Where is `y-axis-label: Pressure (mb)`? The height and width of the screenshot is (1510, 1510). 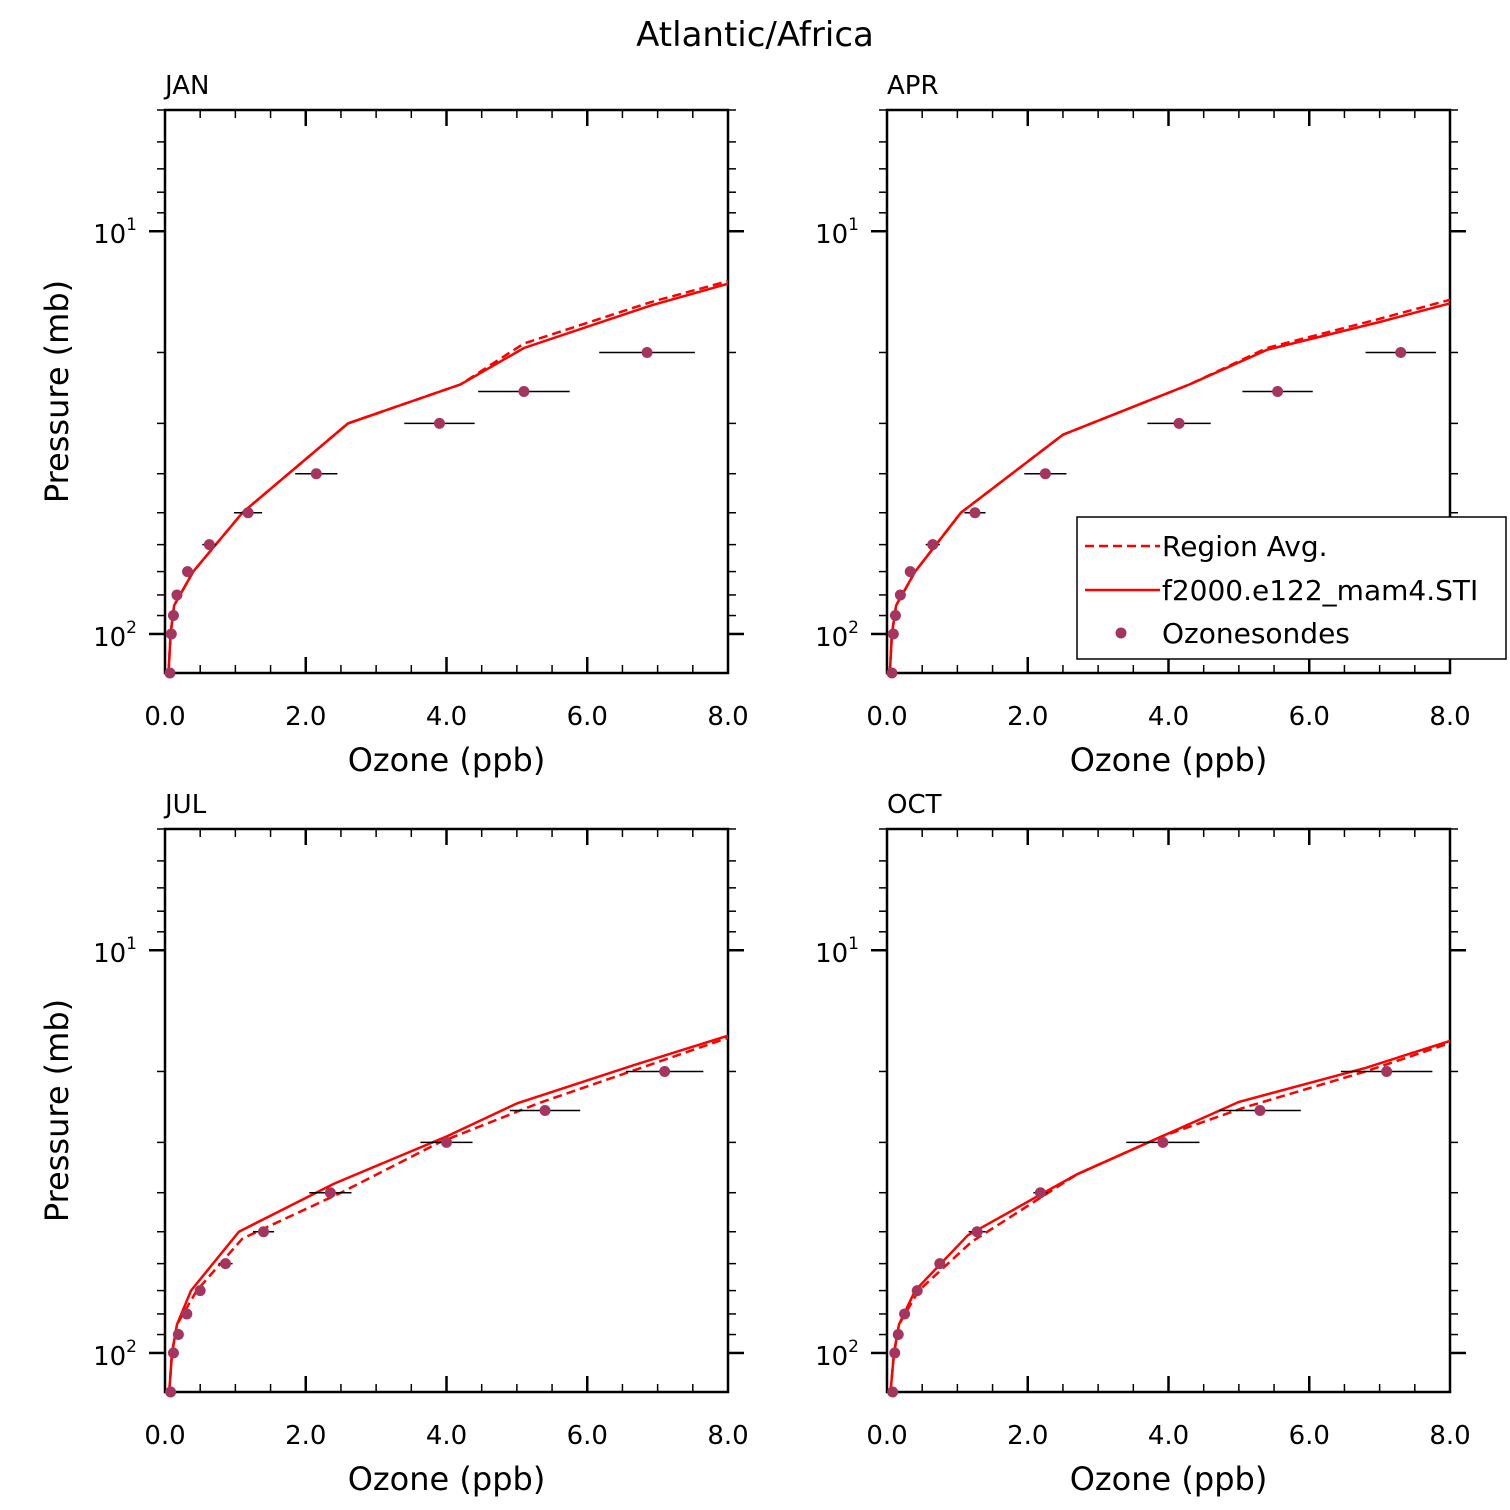 y-axis-label: Pressure (mb) is located at coordinates (57, 1110).